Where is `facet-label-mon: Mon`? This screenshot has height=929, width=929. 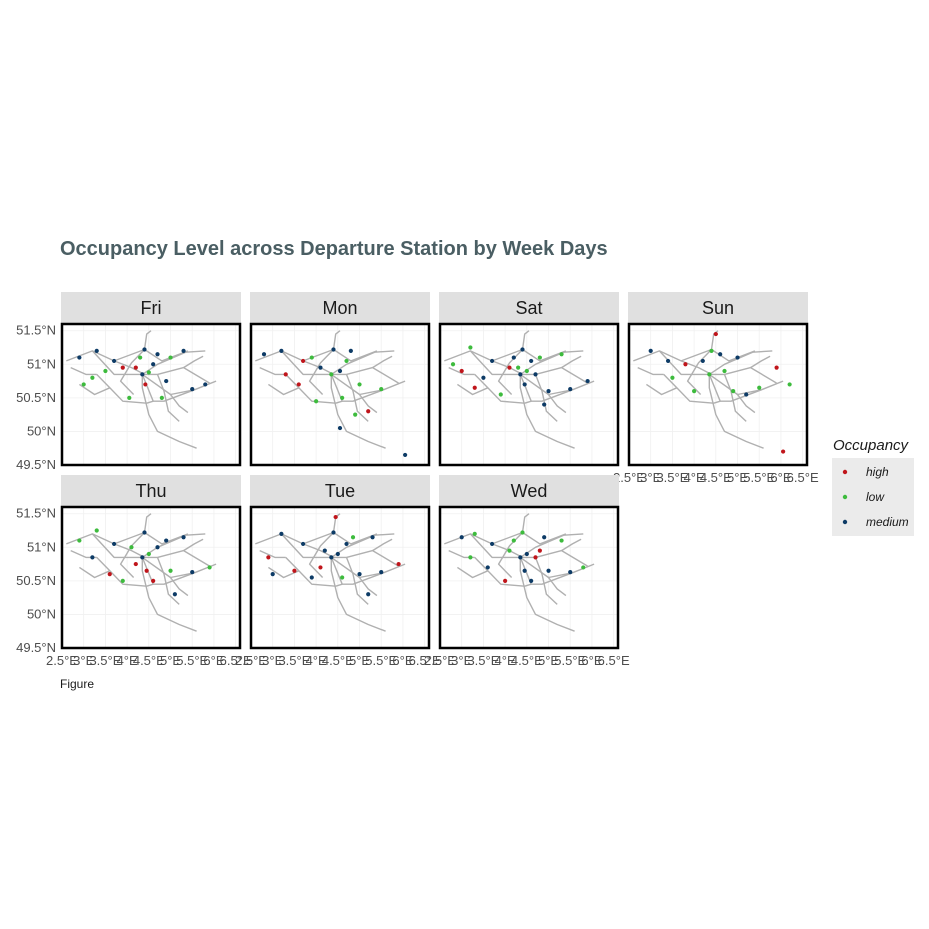 facet-label-mon: Mon is located at coordinates (339, 308).